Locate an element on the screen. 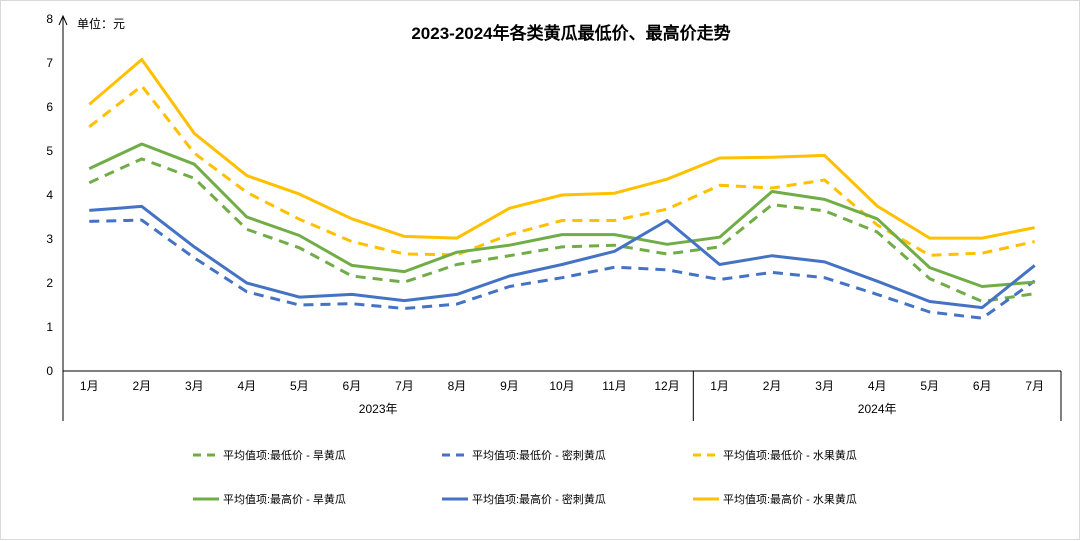 The image size is (1080, 541). y-tick-label: 0 is located at coordinates (49, 371).